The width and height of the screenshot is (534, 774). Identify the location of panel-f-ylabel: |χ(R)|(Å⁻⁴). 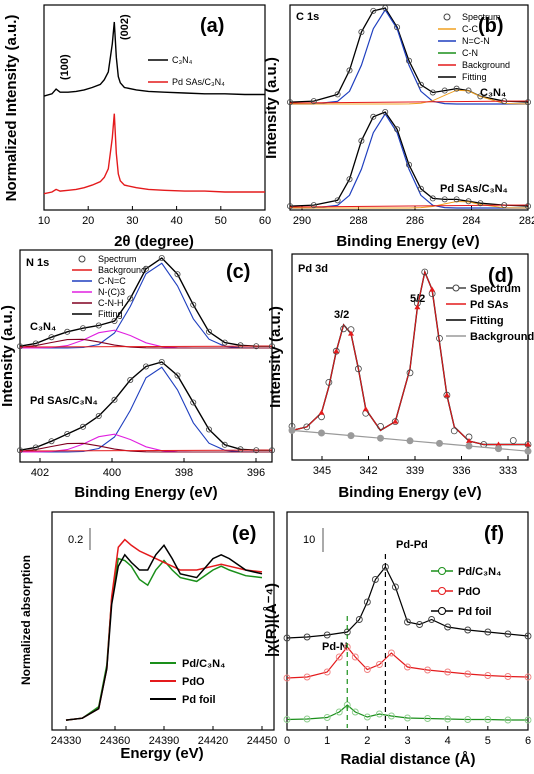
(271, 620).